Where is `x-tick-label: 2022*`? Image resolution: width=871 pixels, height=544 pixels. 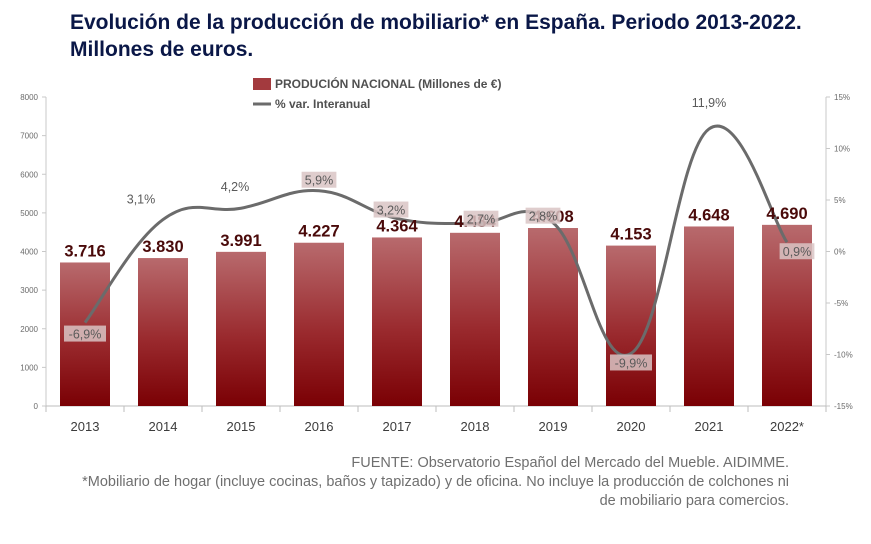
x-tick-label: 2022* is located at coordinates (787, 426).